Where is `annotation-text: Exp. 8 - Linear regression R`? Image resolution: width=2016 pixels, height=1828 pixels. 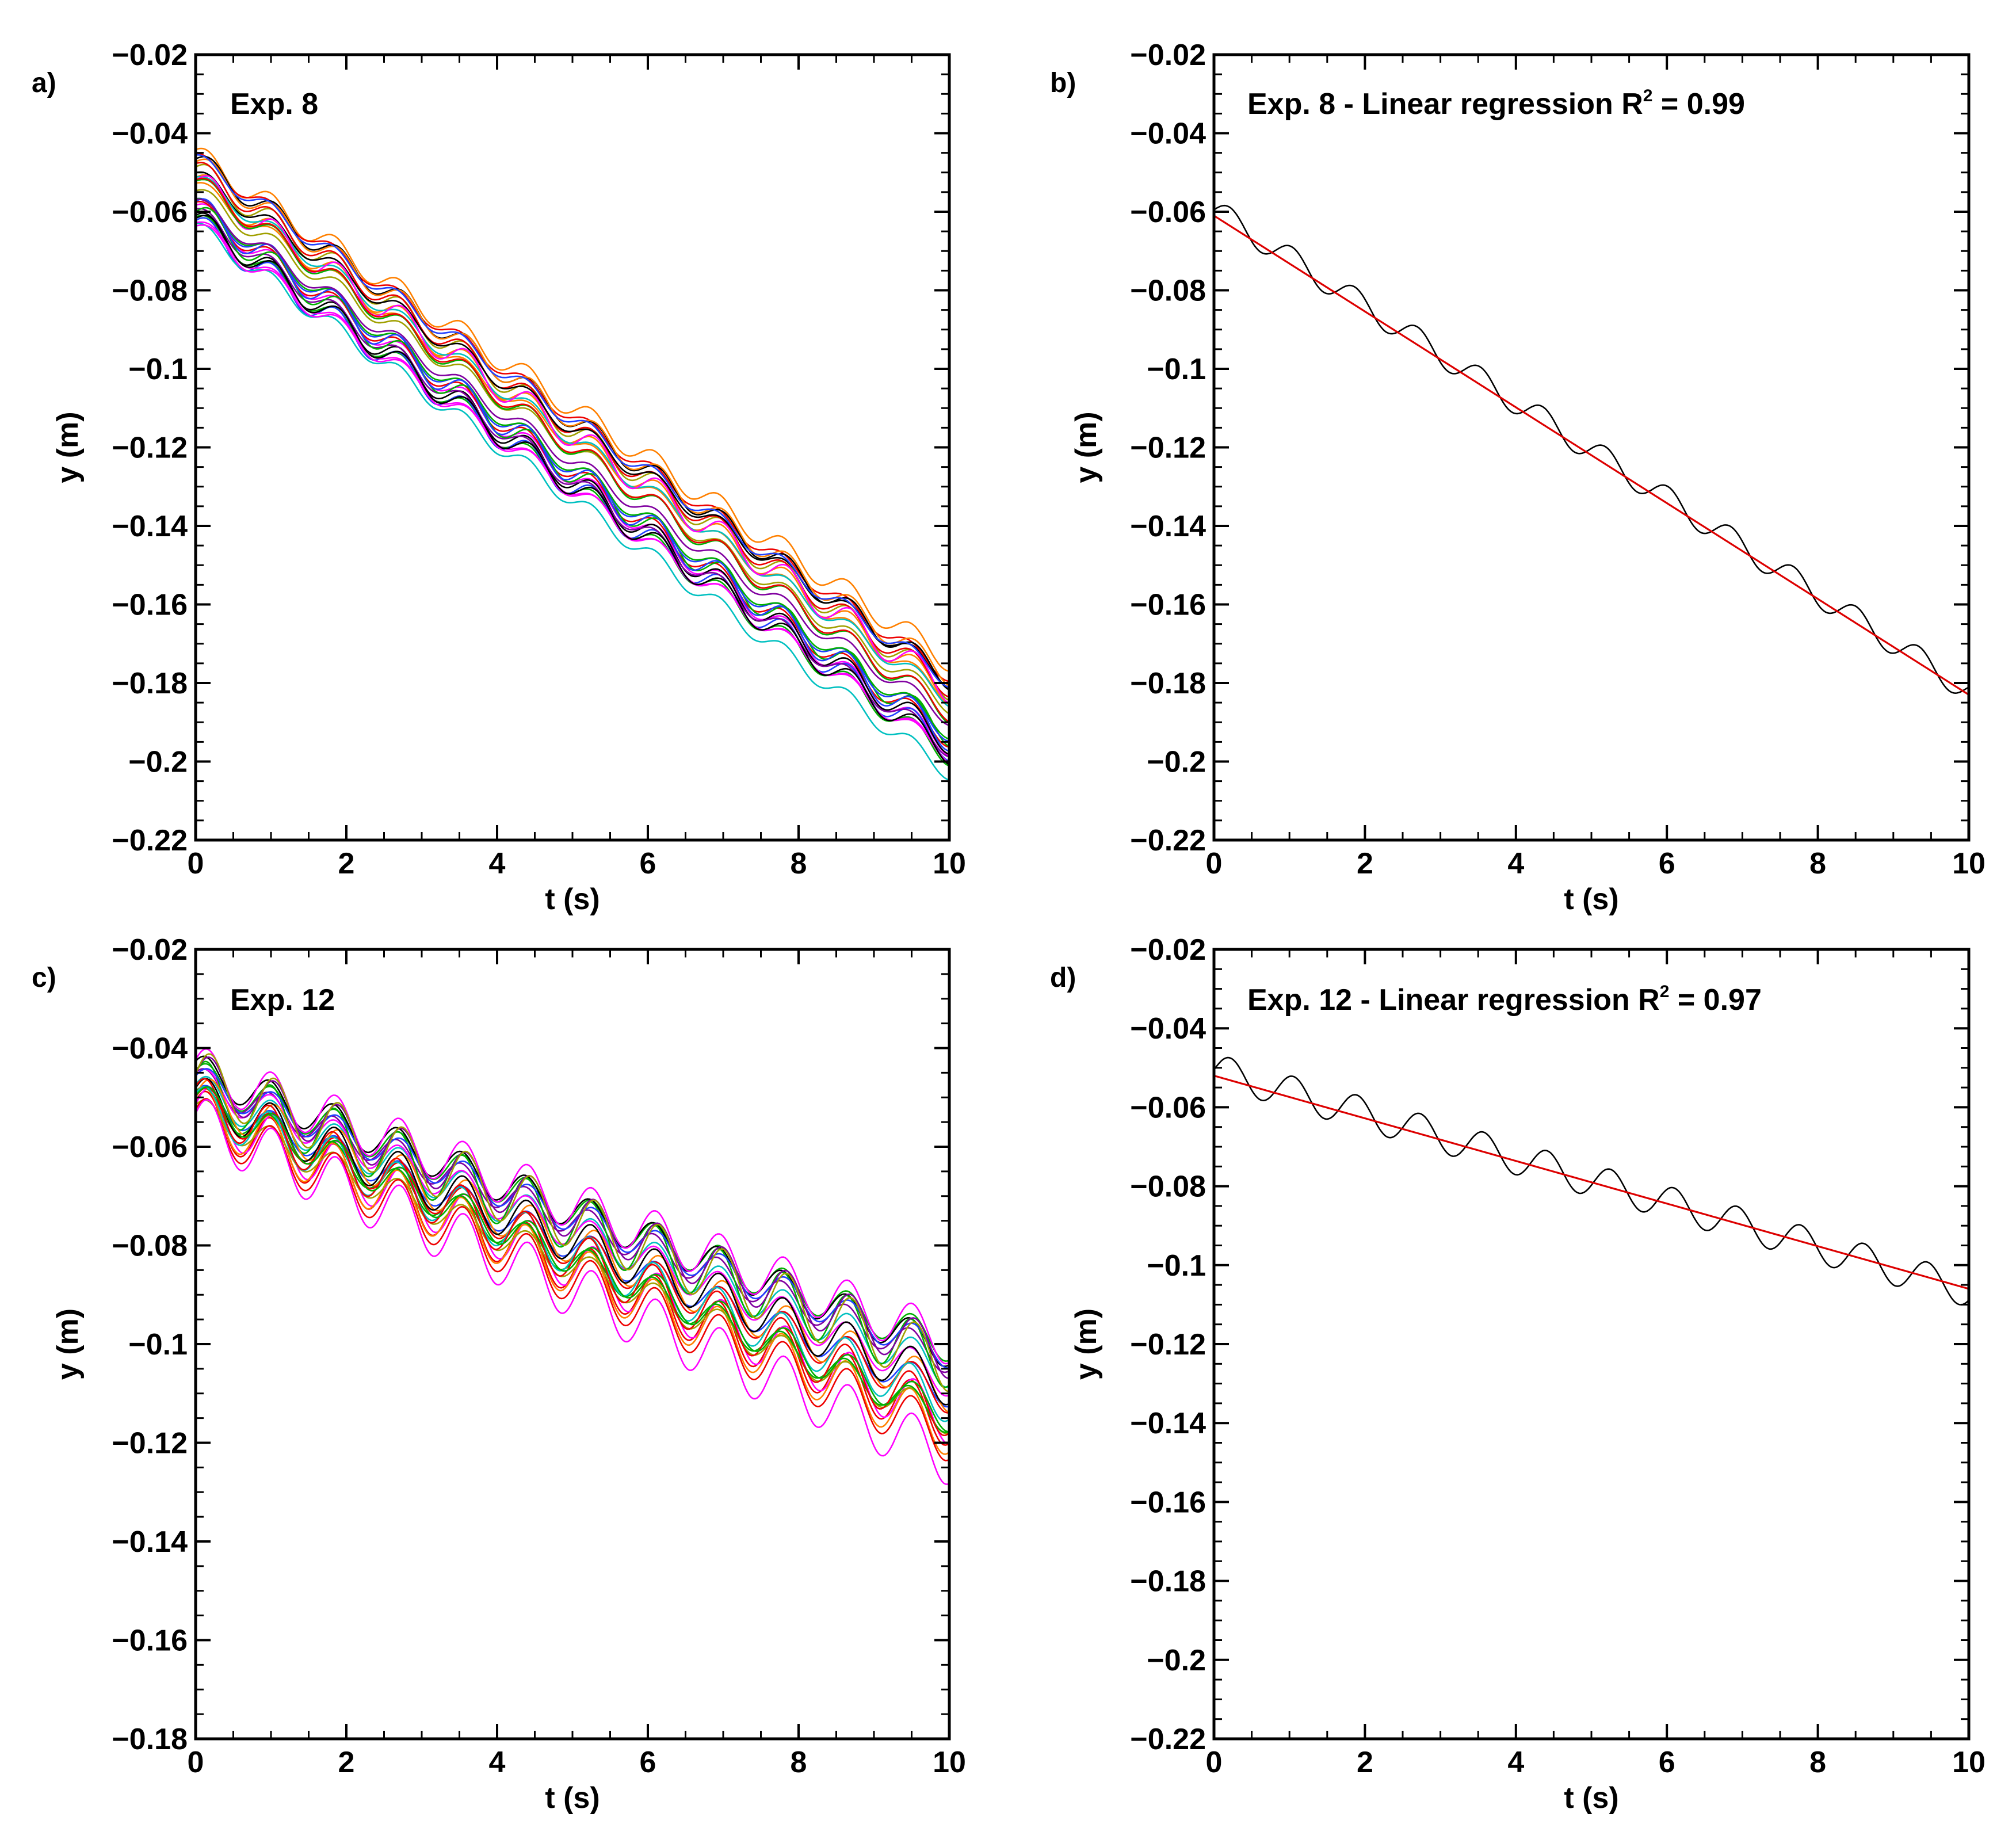
annotation-text: Exp. 8 - Linear regression R is located at coordinates (1445, 104).